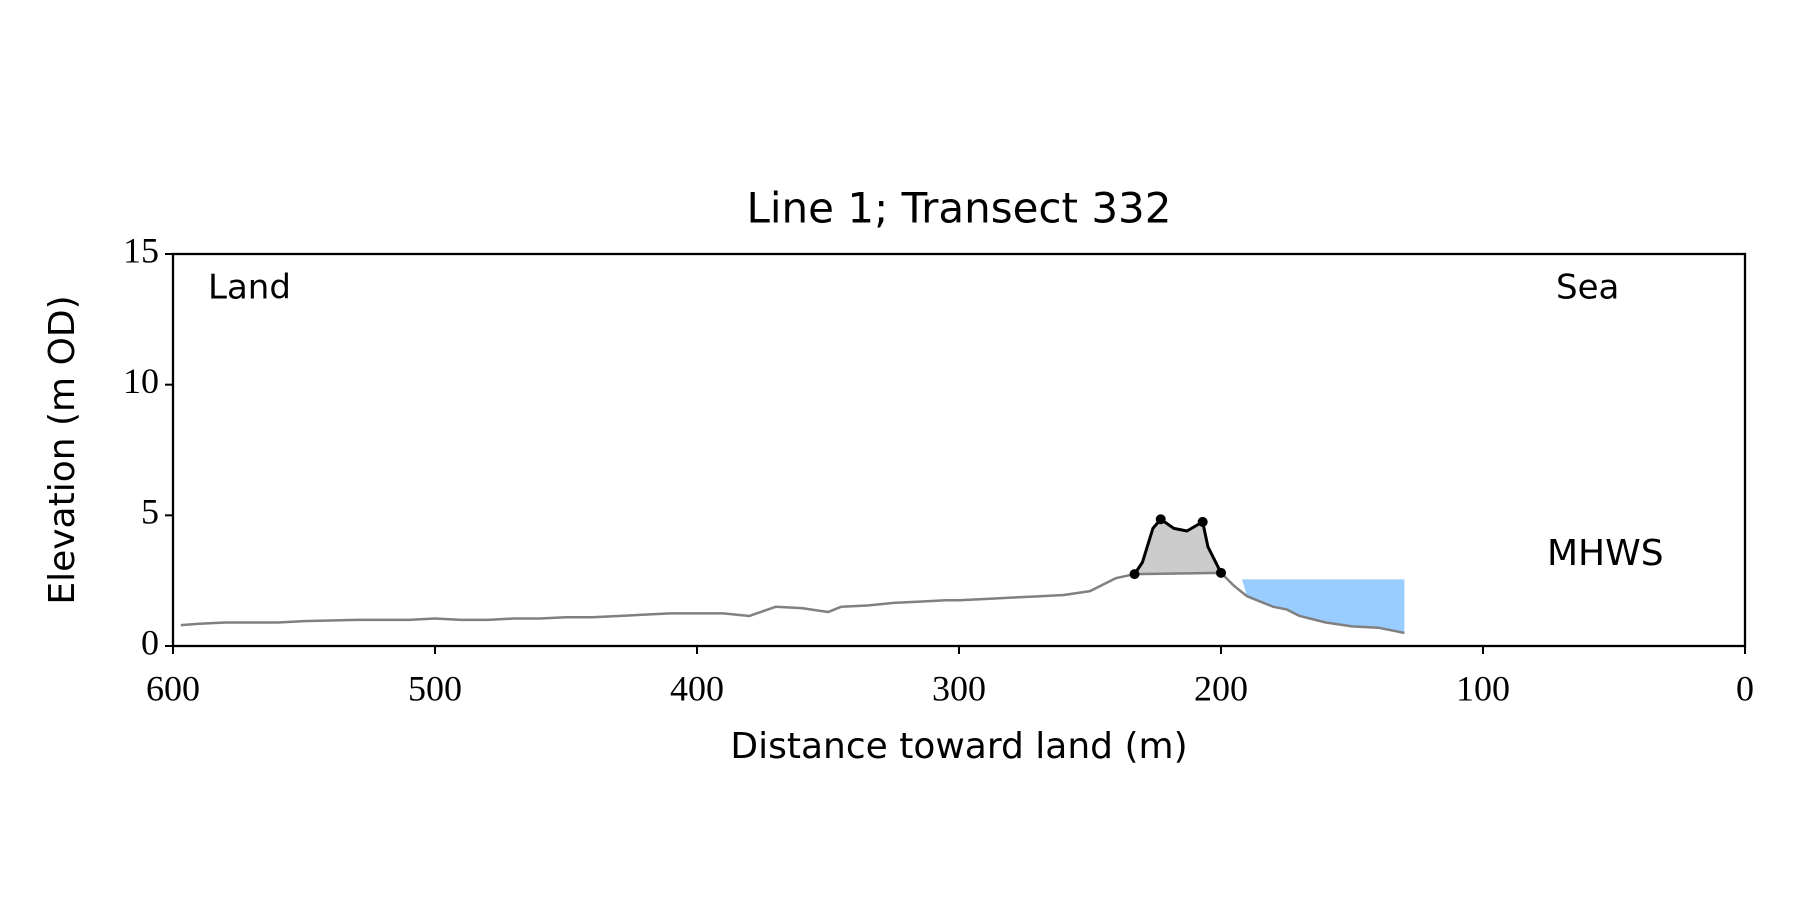 Image resolution: width=1800 pixels, height=900 pixels. I want to click on y-tick-label: 5, so click(150, 512).